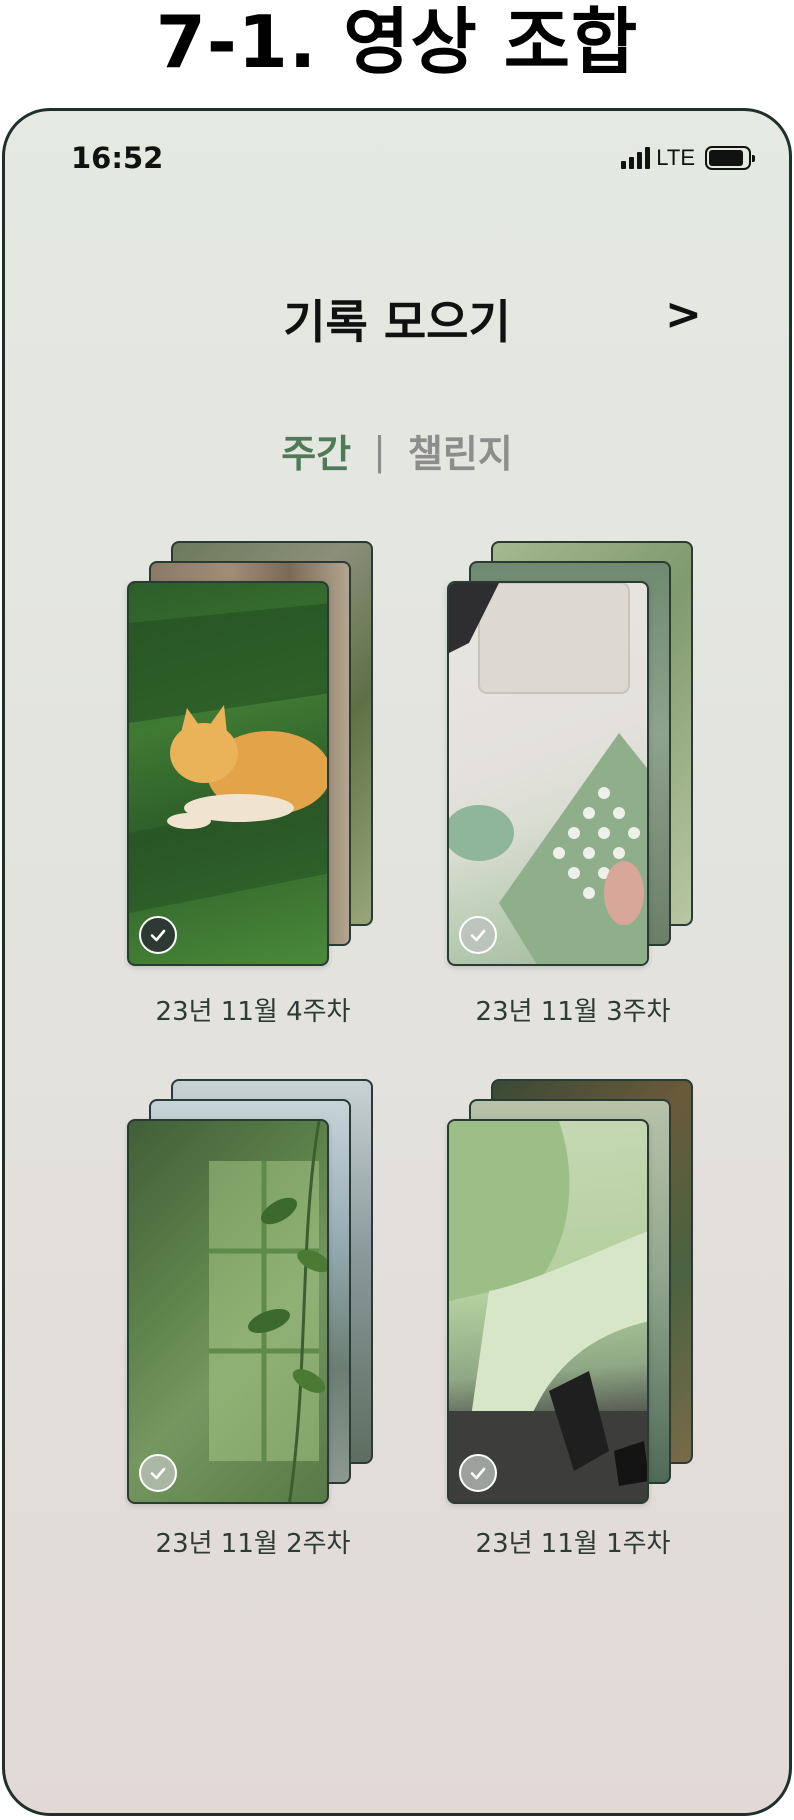  Describe the element at coordinates (158, 935) in the screenshot. I see `selected-check-icon` at that location.